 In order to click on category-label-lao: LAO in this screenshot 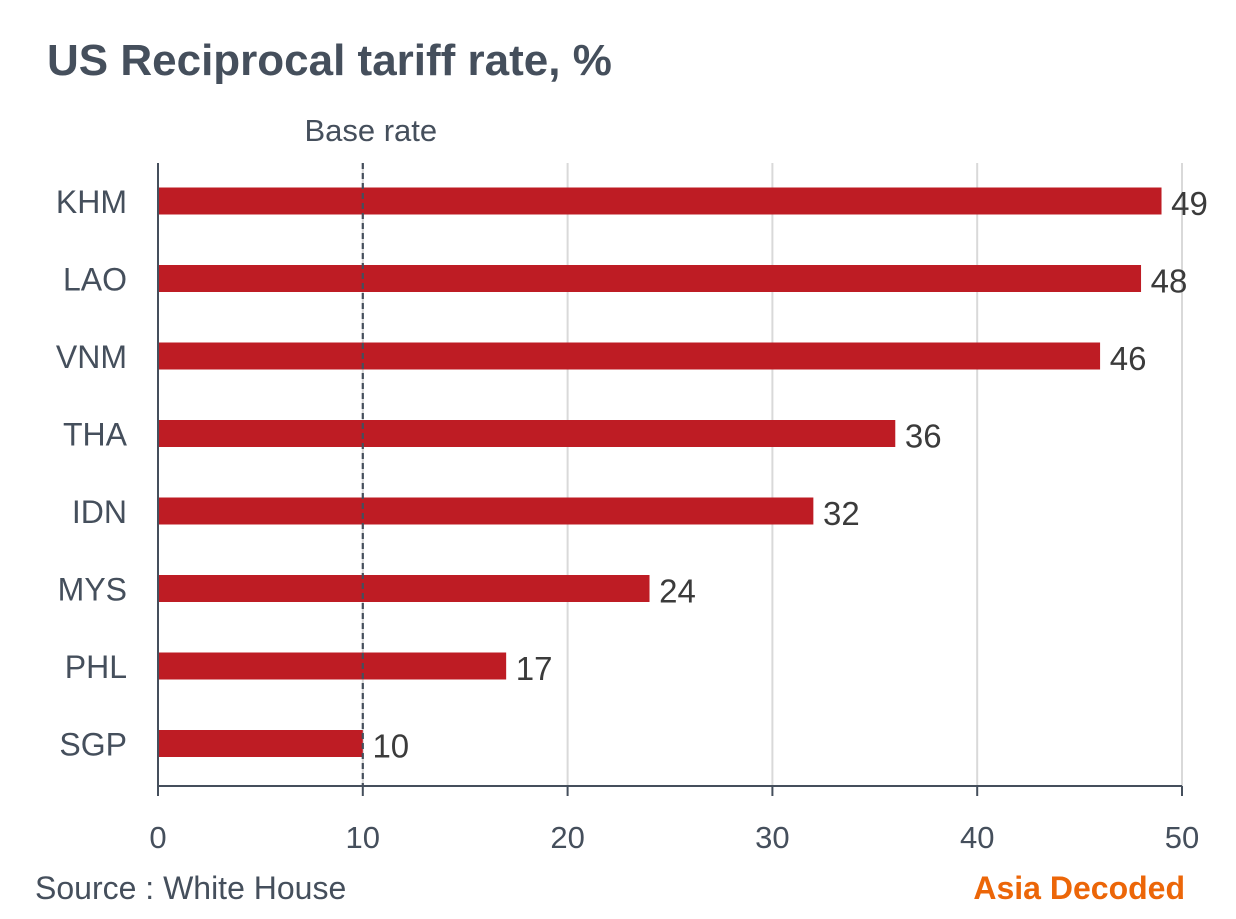, I will do `click(95, 280)`.